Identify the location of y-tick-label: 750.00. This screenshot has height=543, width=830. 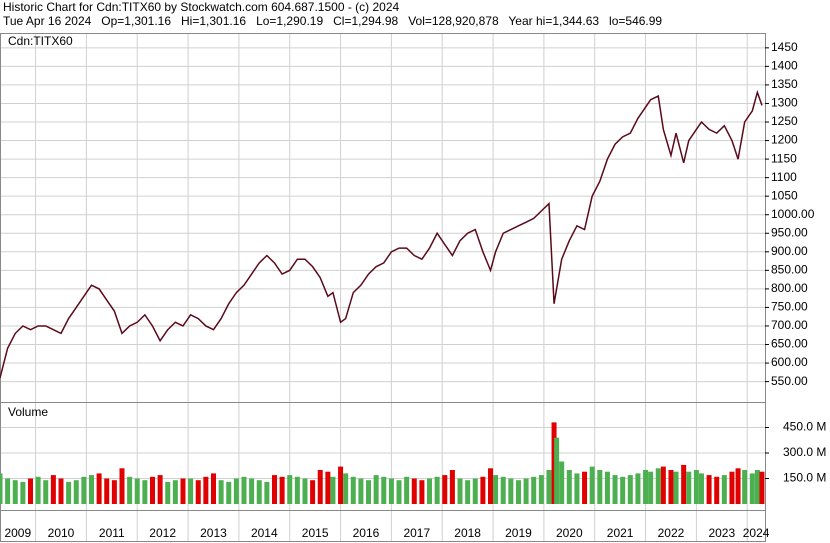
(789, 307).